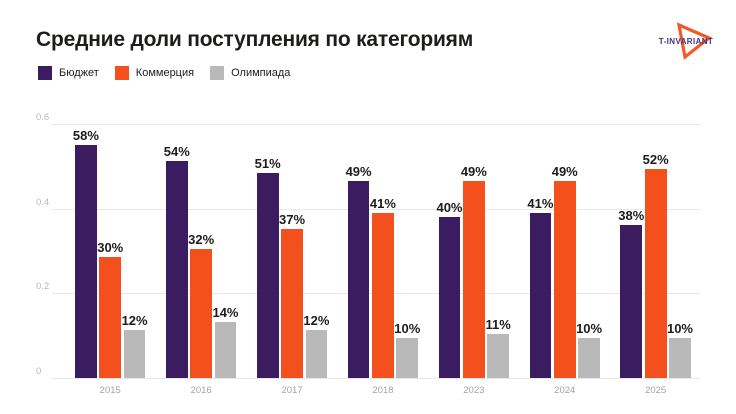 The height and width of the screenshot is (414, 736). Describe the element at coordinates (474, 390) in the screenshot. I see `x-axis-tick: 2023` at that location.